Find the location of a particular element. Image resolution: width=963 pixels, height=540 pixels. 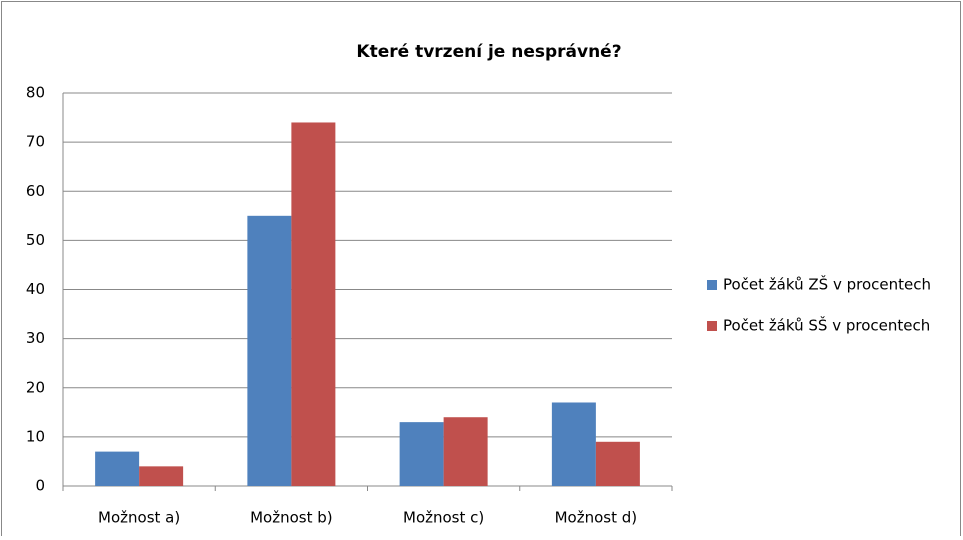

x-tick-label: Možnost a) is located at coordinates (139, 518).